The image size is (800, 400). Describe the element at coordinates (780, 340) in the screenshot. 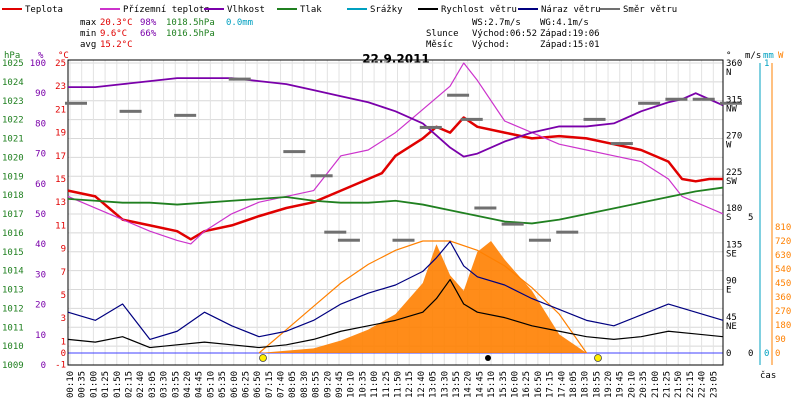

I see `tick-label-w: 90` at that location.